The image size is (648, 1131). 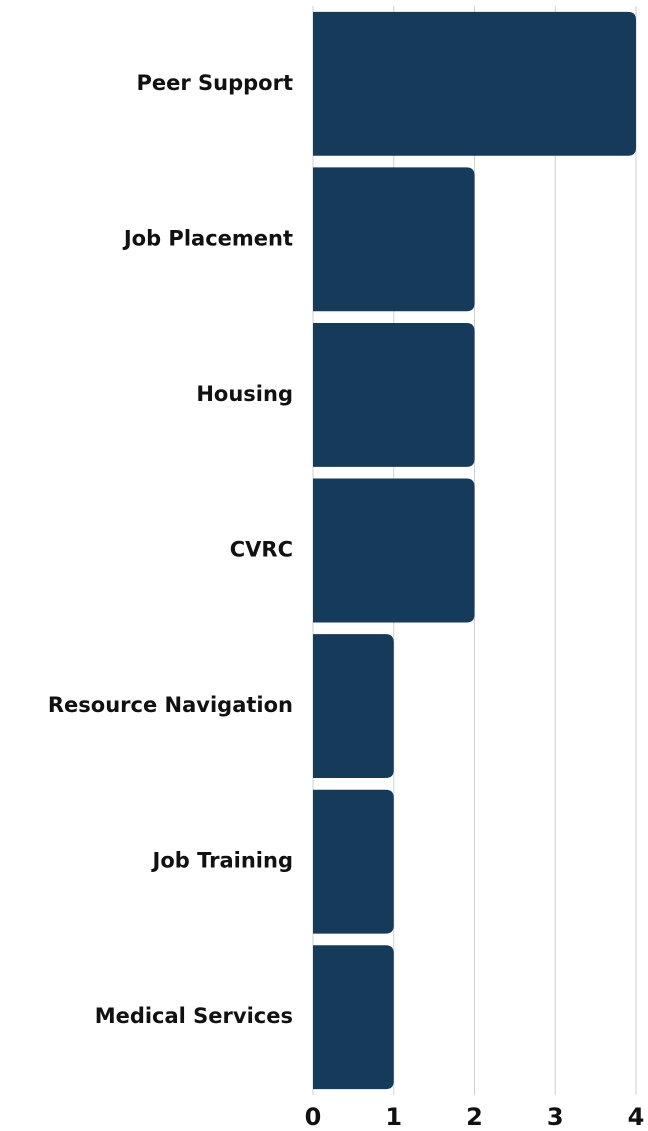 What do you see at coordinates (207, 238) in the screenshot?
I see `y-tick-label: Job Placement` at bounding box center [207, 238].